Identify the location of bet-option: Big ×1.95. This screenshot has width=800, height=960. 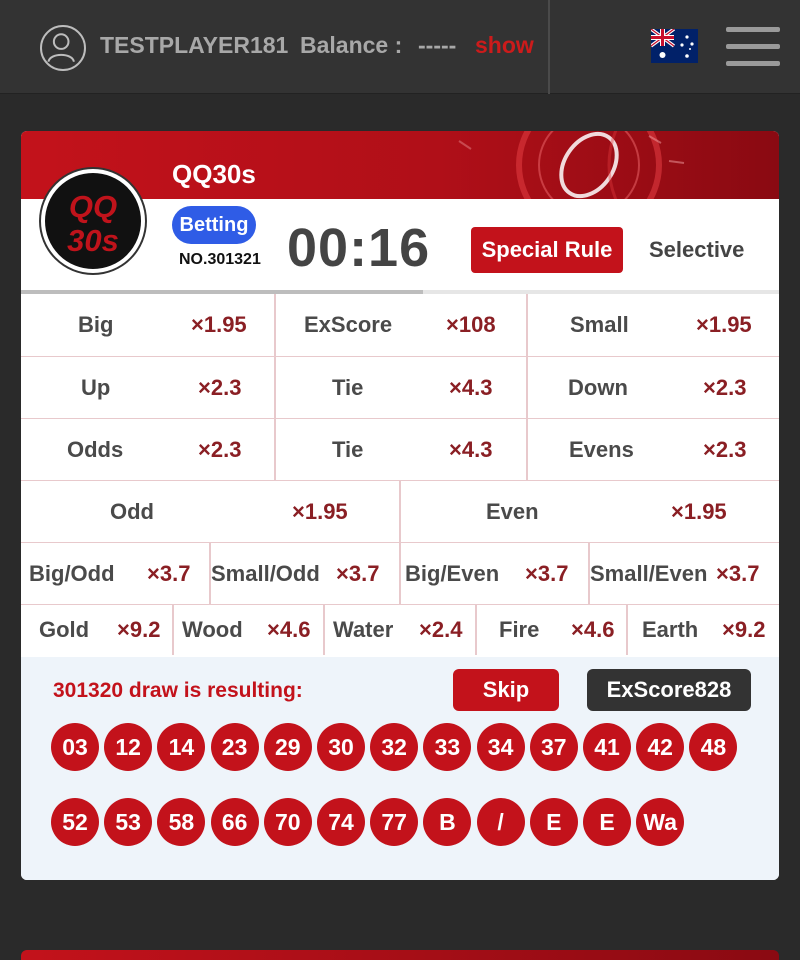
(148, 325).